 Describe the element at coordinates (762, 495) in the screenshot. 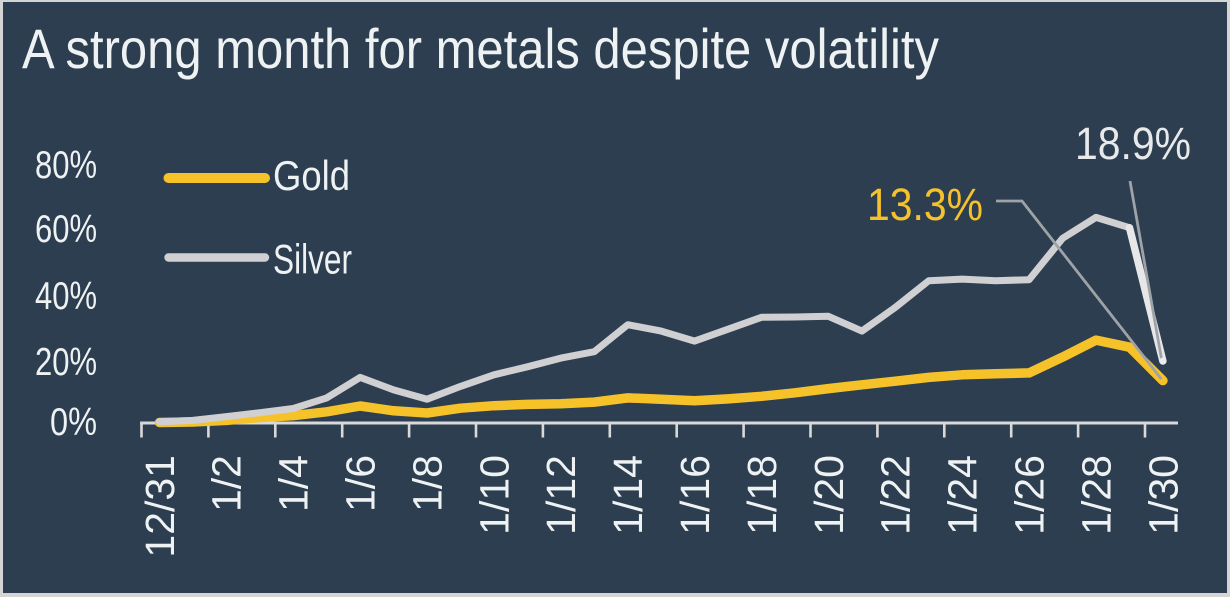

I see `svg-text: 1/18` at that location.